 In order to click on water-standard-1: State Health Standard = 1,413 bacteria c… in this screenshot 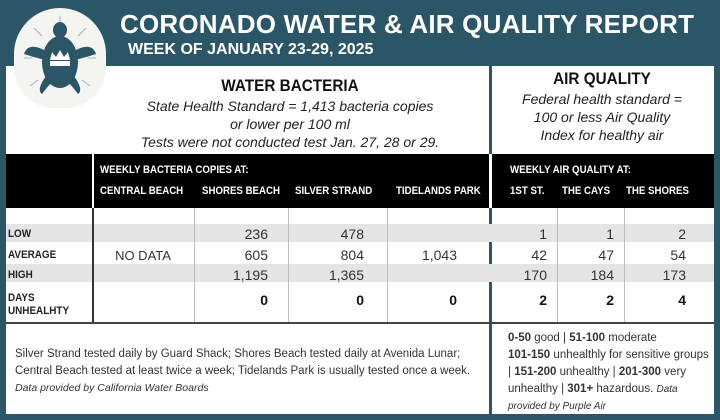, I will do `click(290, 106)`.